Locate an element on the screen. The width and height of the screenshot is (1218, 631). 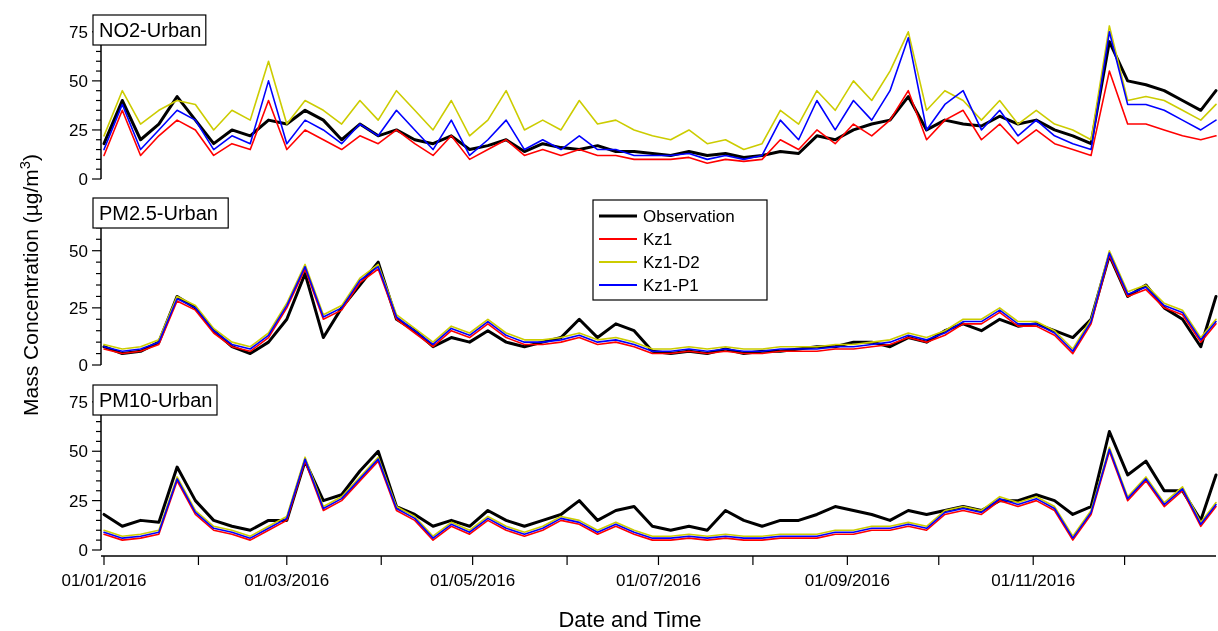
chart-title: NO2-Urban is located at coordinates (150, 30).